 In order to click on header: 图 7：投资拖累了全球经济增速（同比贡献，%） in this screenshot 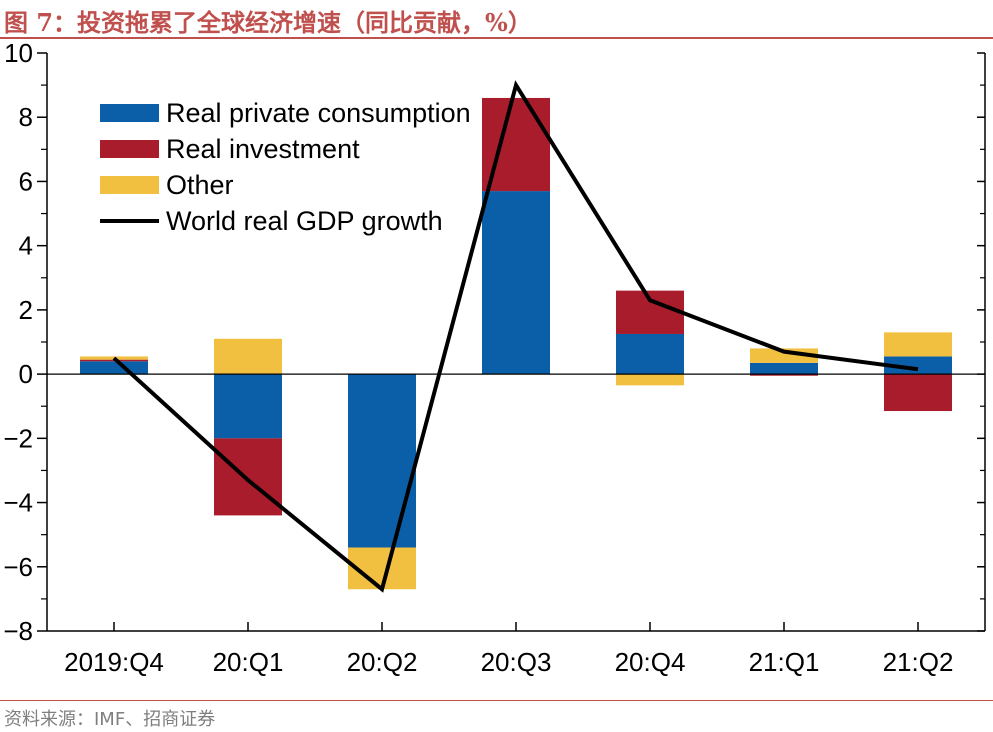, I will do `click(496, 20)`.